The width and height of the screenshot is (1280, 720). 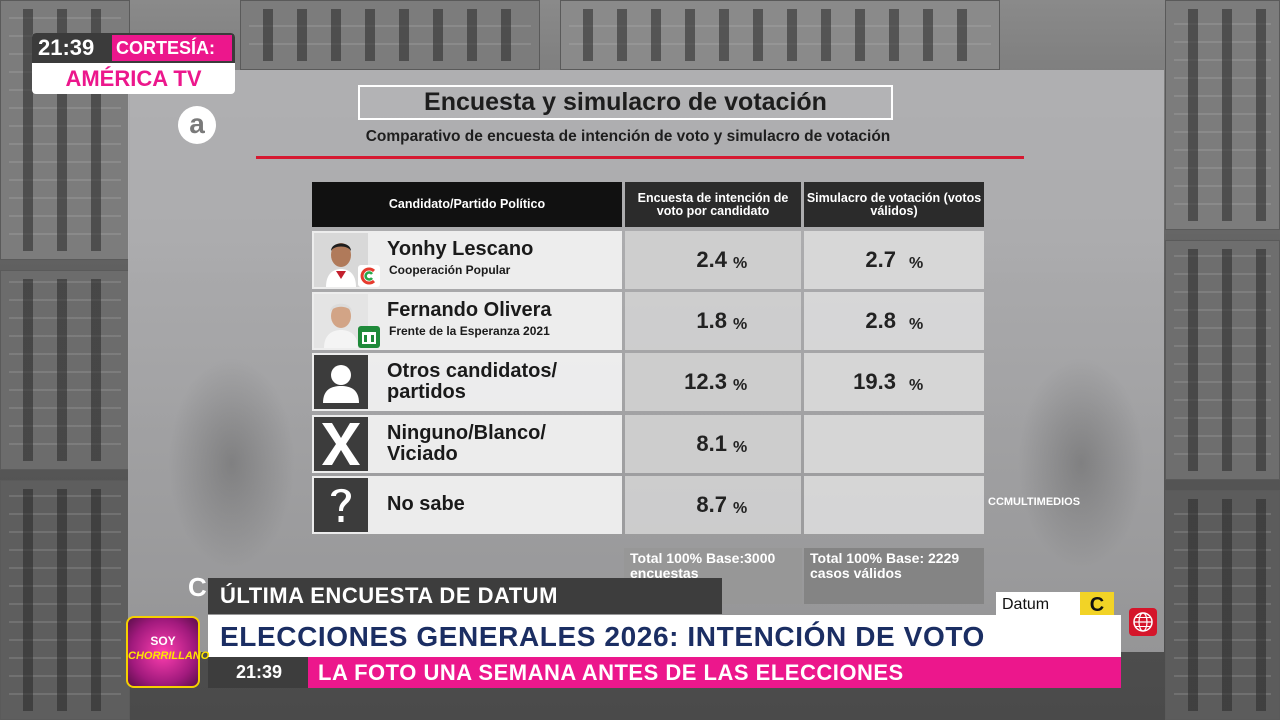 I want to click on person-icon, so click(x=341, y=382).